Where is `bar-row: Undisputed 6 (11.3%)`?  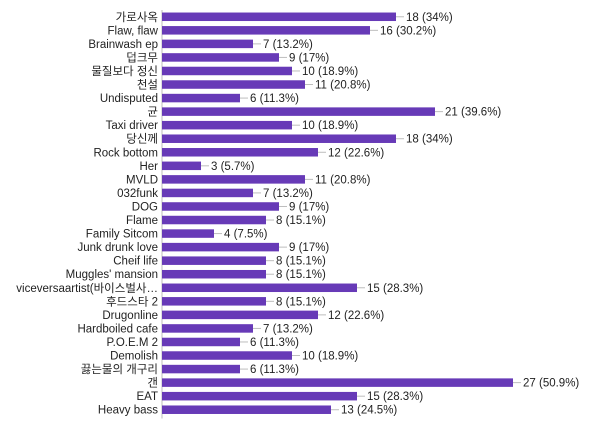 bar-row: Undisputed 6 (11.3%) is located at coordinates (199, 99).